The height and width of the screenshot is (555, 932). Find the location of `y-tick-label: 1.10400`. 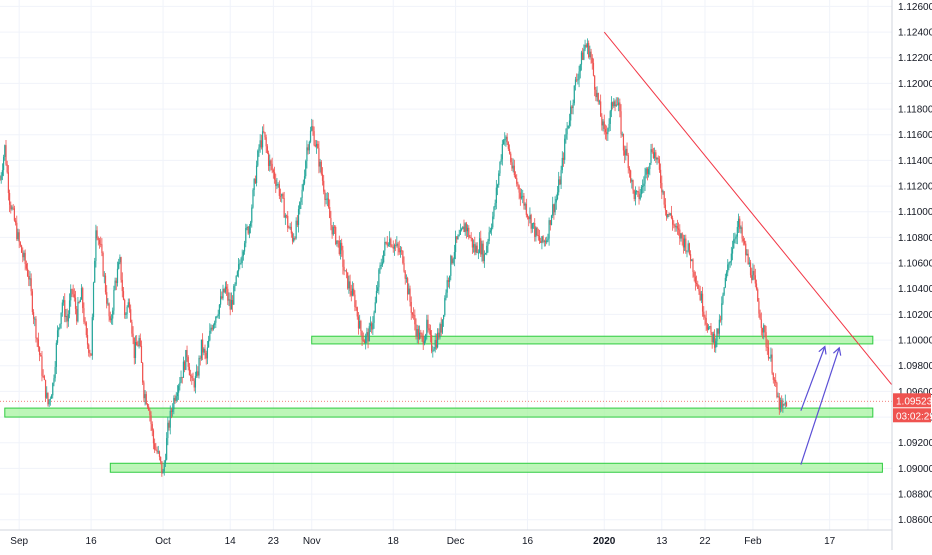

y-tick-label: 1.10400 is located at coordinates (915, 289).